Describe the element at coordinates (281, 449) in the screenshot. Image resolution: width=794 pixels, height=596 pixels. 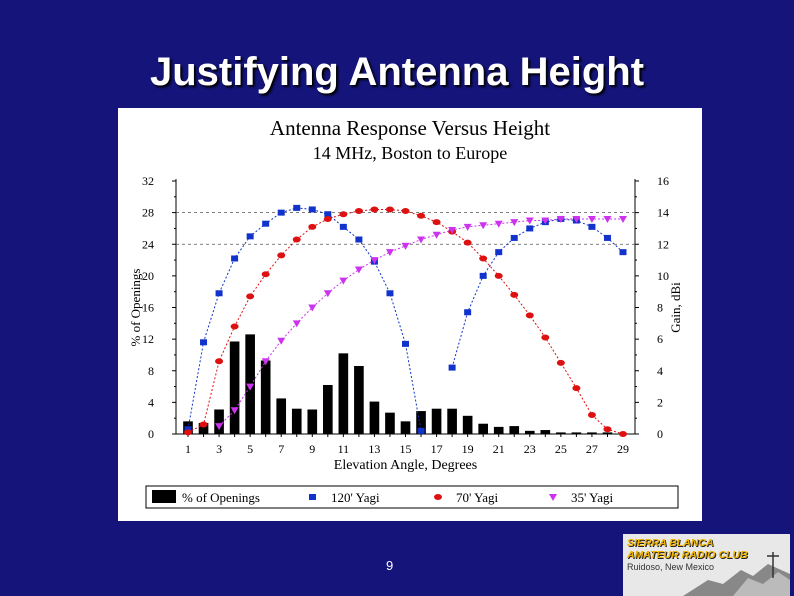
I see `x-tick-label: 7` at that location.